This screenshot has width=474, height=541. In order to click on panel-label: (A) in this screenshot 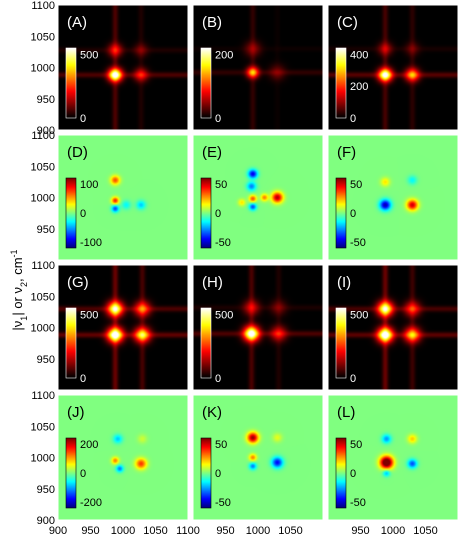, I will do `click(77, 22)`.